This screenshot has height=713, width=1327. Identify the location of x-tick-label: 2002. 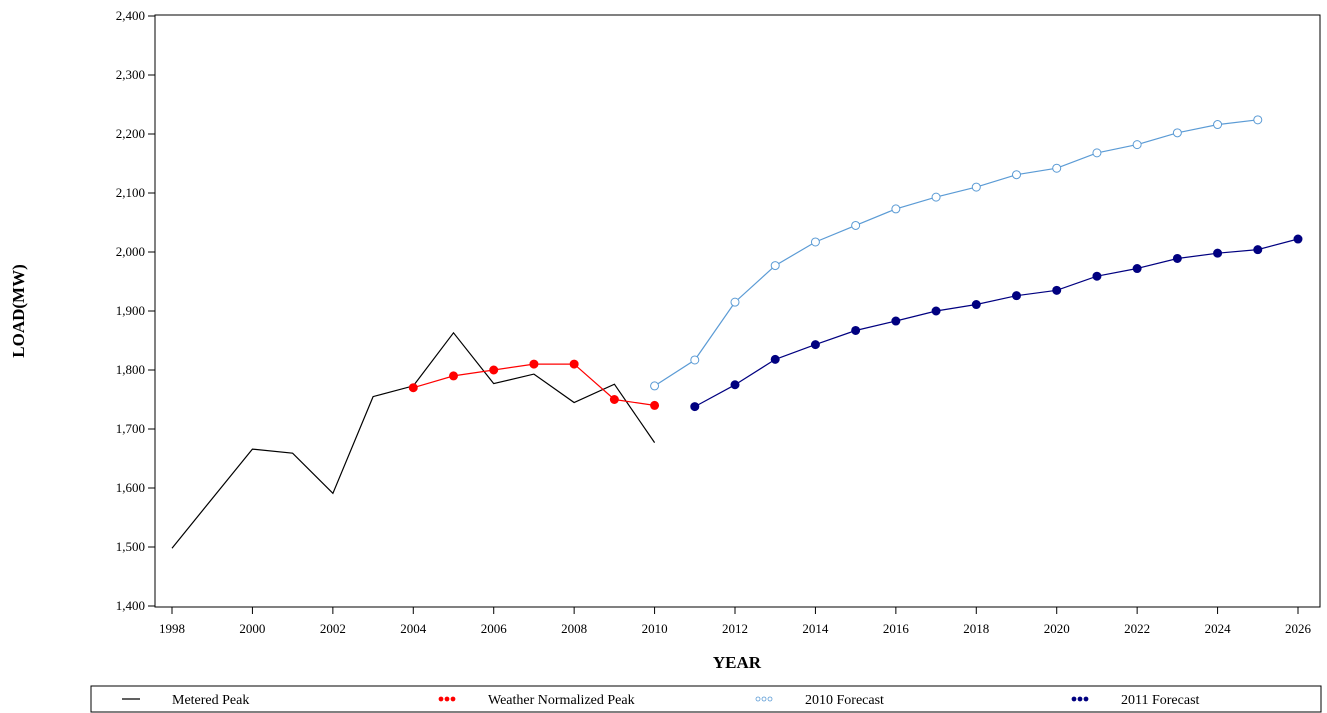
(333, 628).